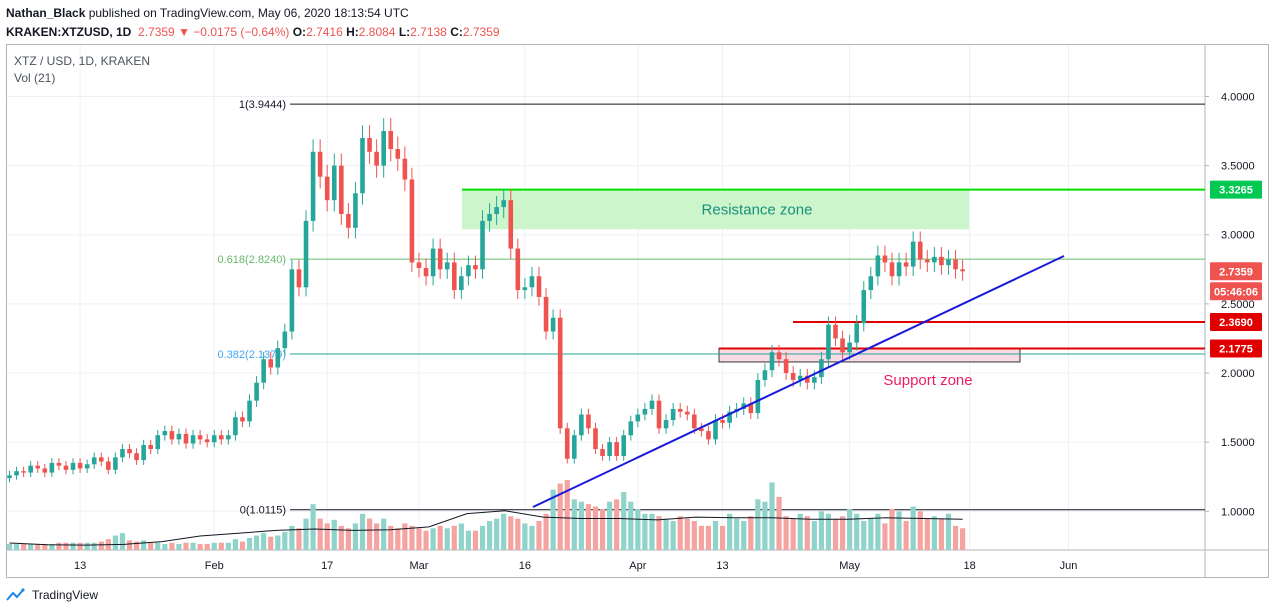  Describe the element at coordinates (35, 78) in the screenshot. I see `volume-label: Vol (21)` at that location.